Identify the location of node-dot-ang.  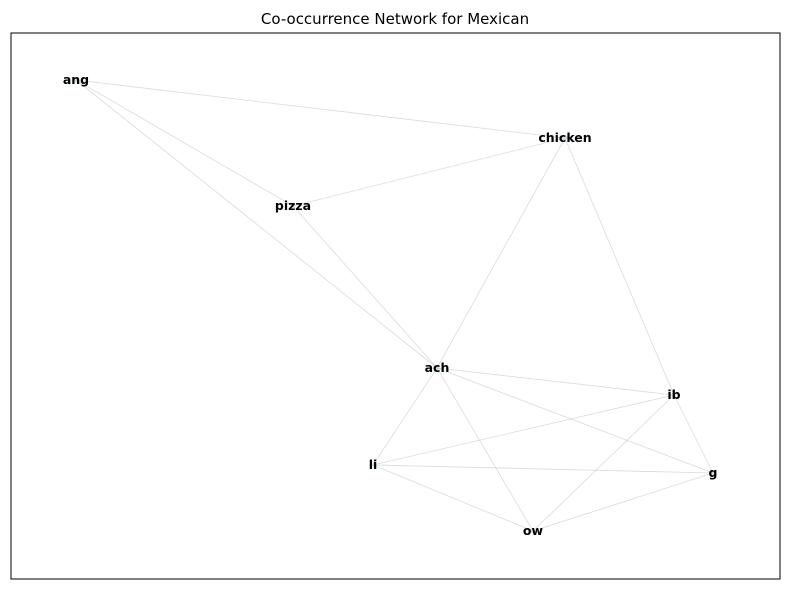
(76, 80).